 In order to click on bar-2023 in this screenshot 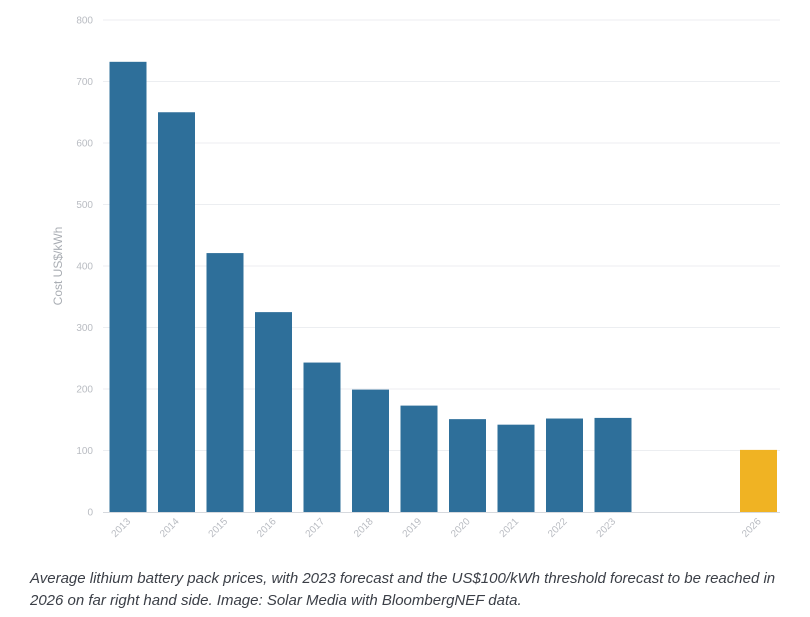, I will do `click(613, 464)`.